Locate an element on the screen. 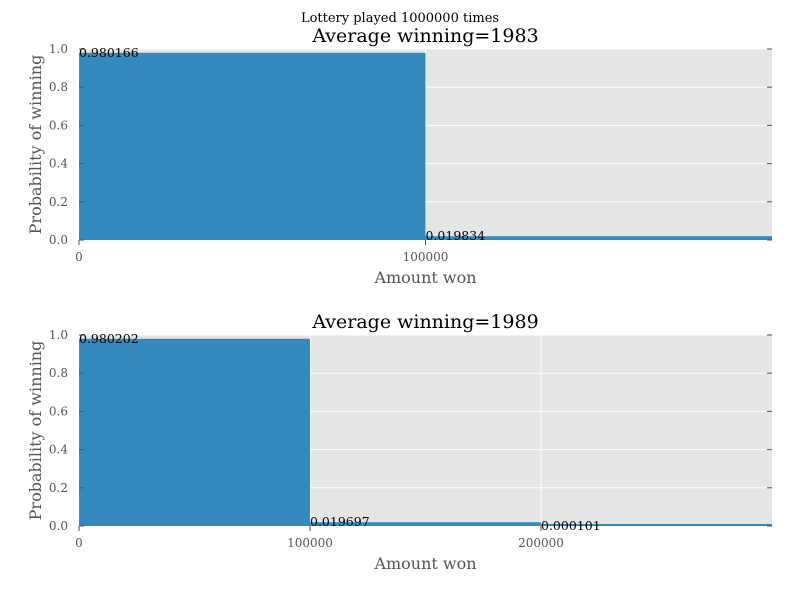 This screenshot has height=600, width=800. chart-1-ytick-label: 0.6 is located at coordinates (58, 125).